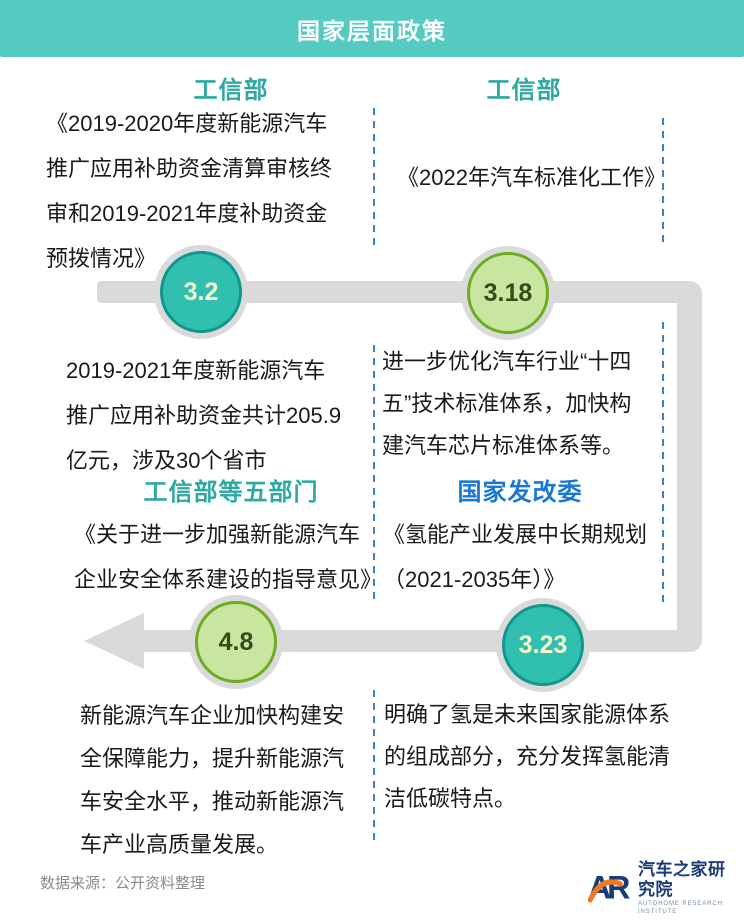 The height and width of the screenshot is (924, 744). What do you see at coordinates (507, 403) in the screenshot?
I see `policy-desc-2: 进一步优化汽车行业“十四 五”技术标准体系，加快构 建汽车芯片标准体系等。` at bounding box center [507, 403].